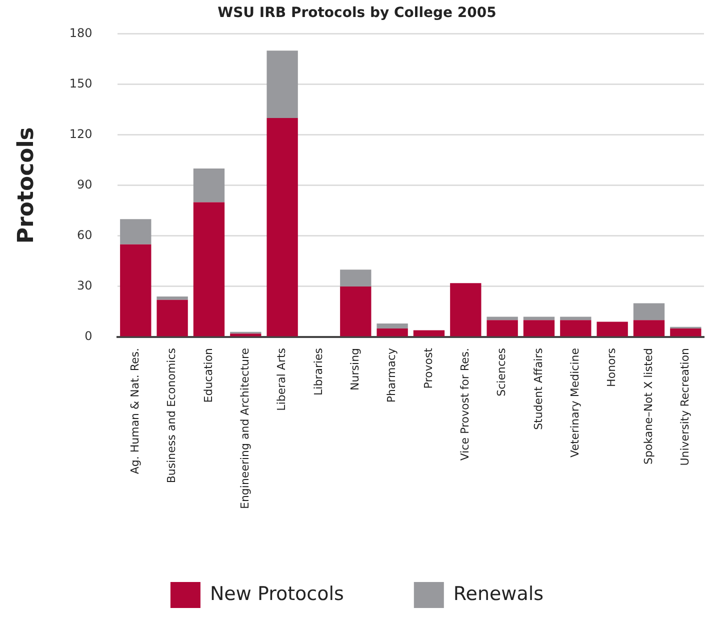  I want to click on x-tick-label: Spokane–Not X listed, so click(648, 406).